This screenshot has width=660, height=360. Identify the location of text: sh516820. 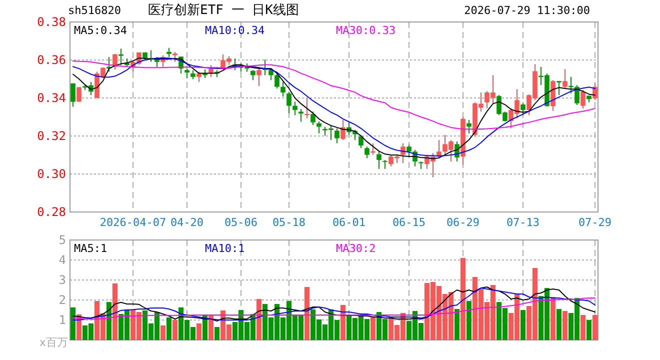
(94, 10).